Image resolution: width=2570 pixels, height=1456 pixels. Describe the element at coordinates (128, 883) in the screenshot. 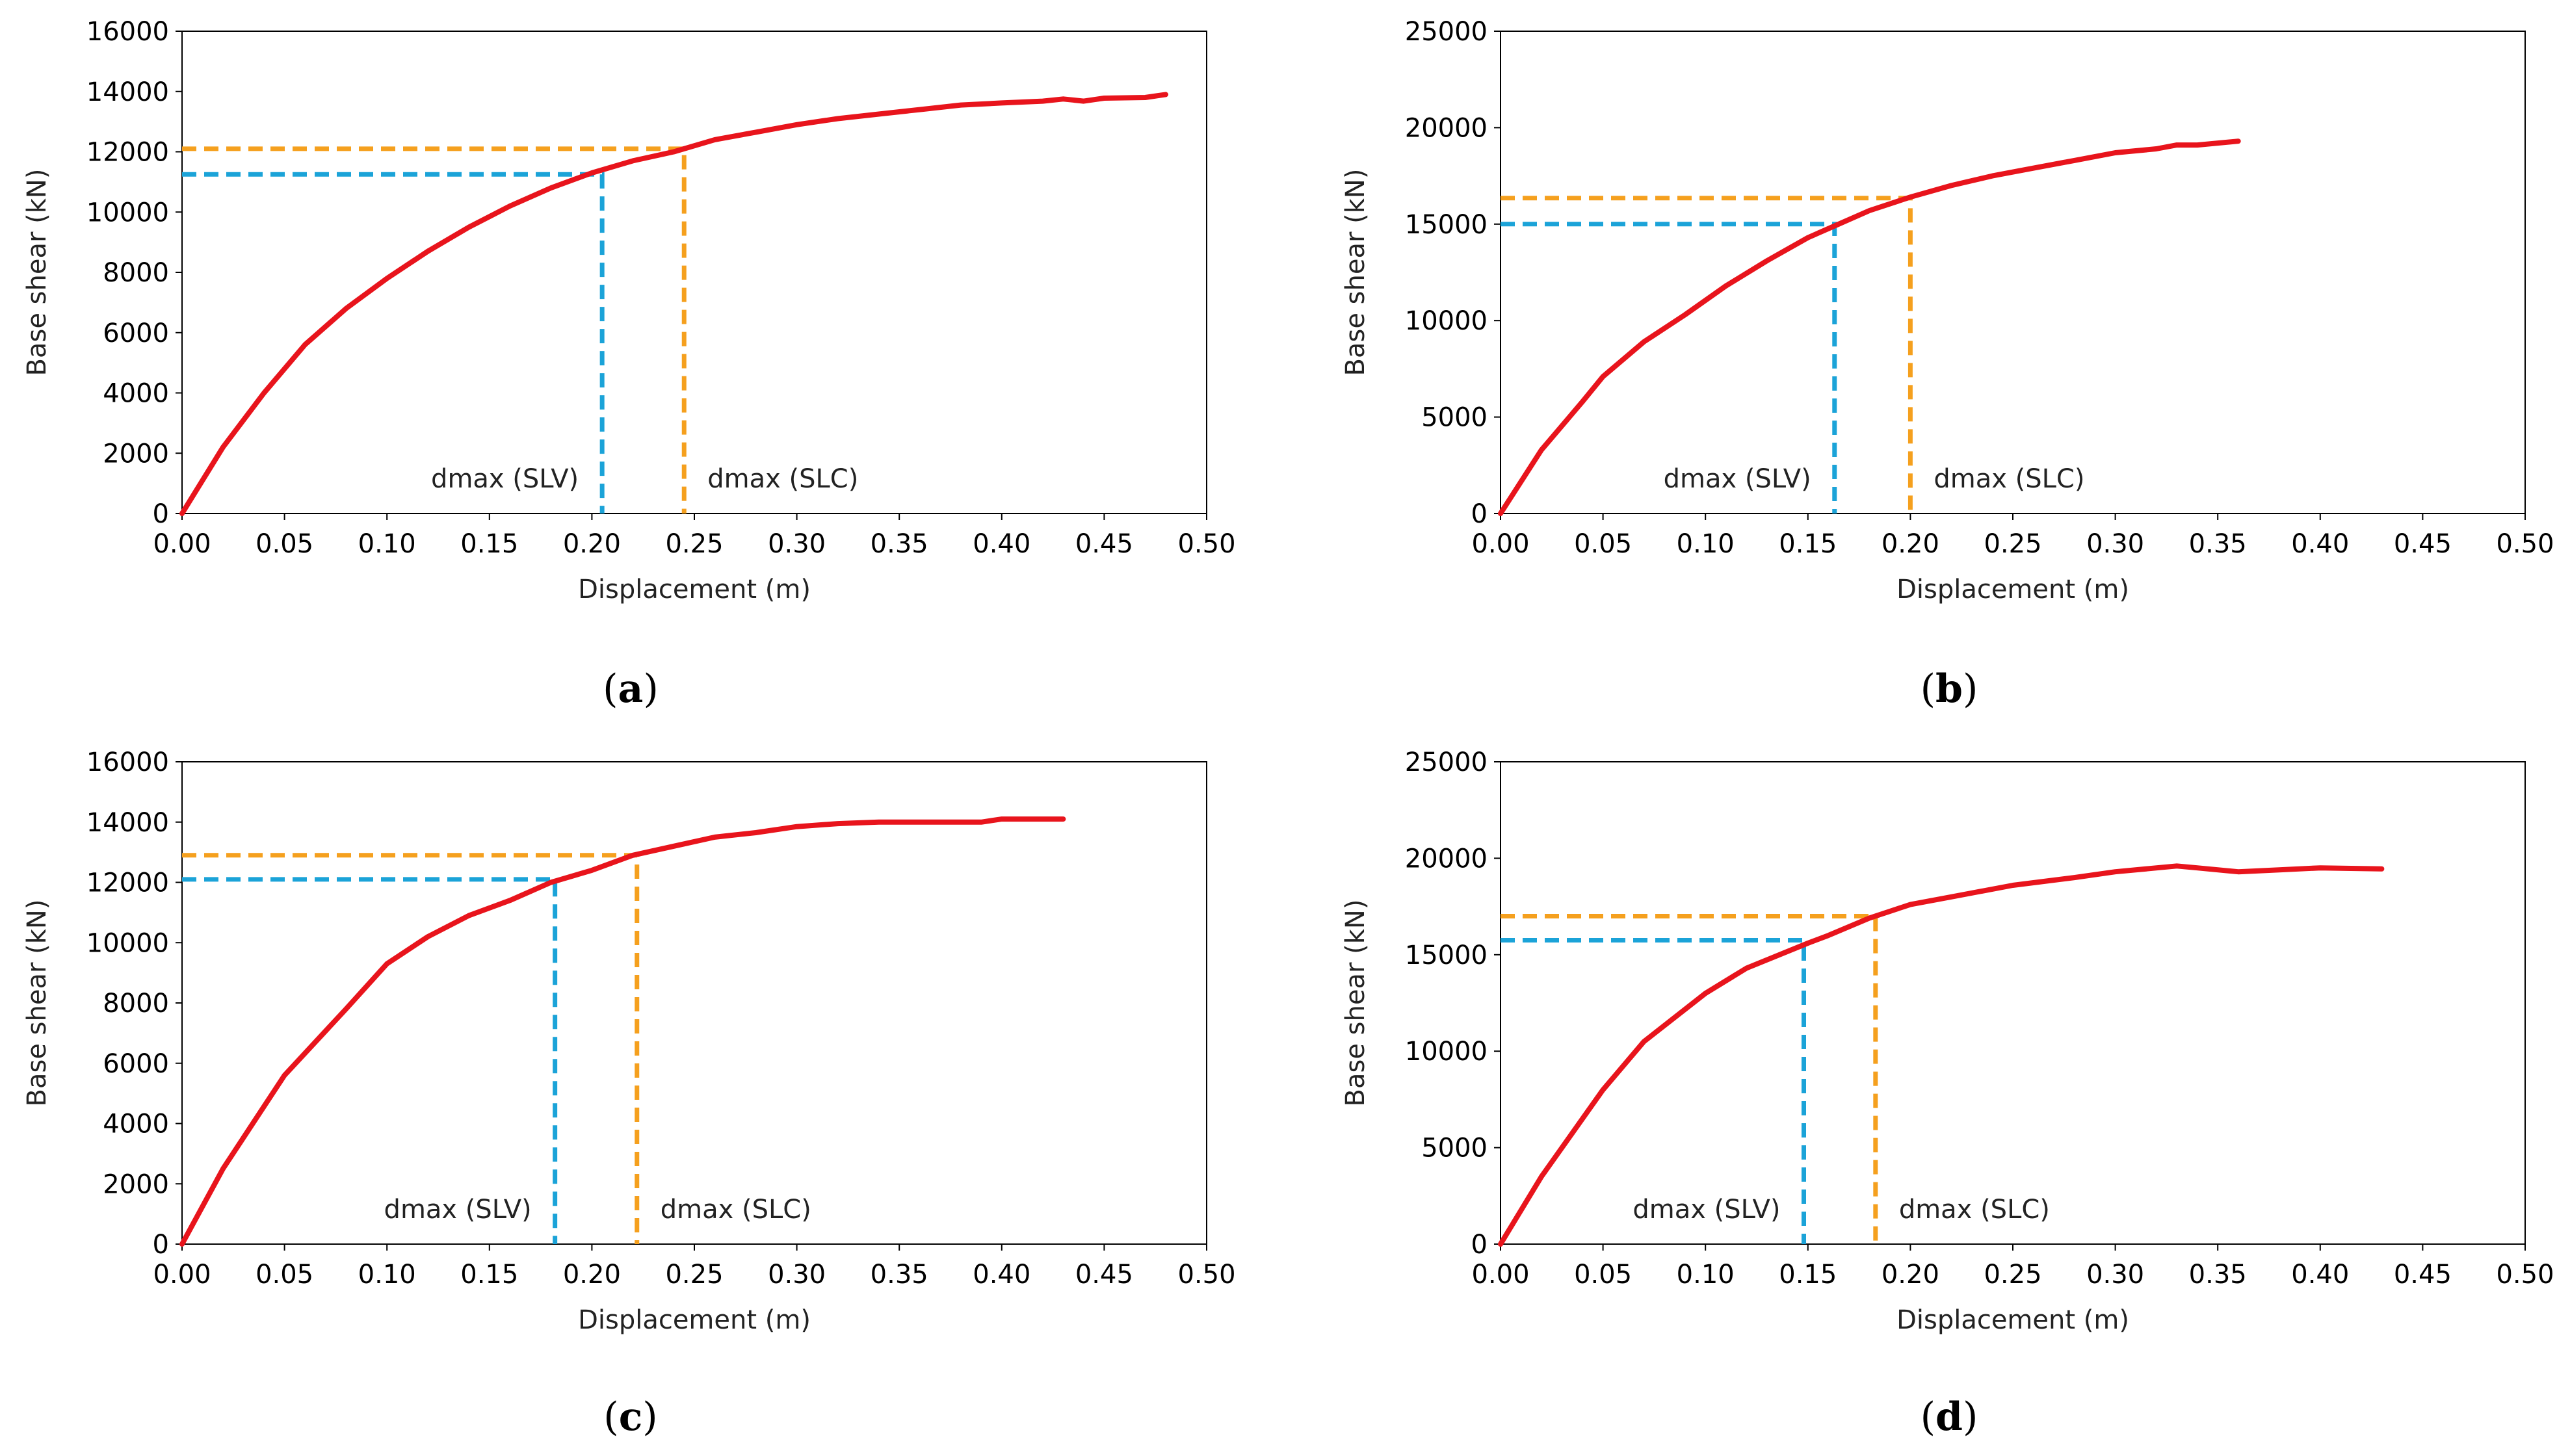

I see `y-tick-label: 12000` at that location.